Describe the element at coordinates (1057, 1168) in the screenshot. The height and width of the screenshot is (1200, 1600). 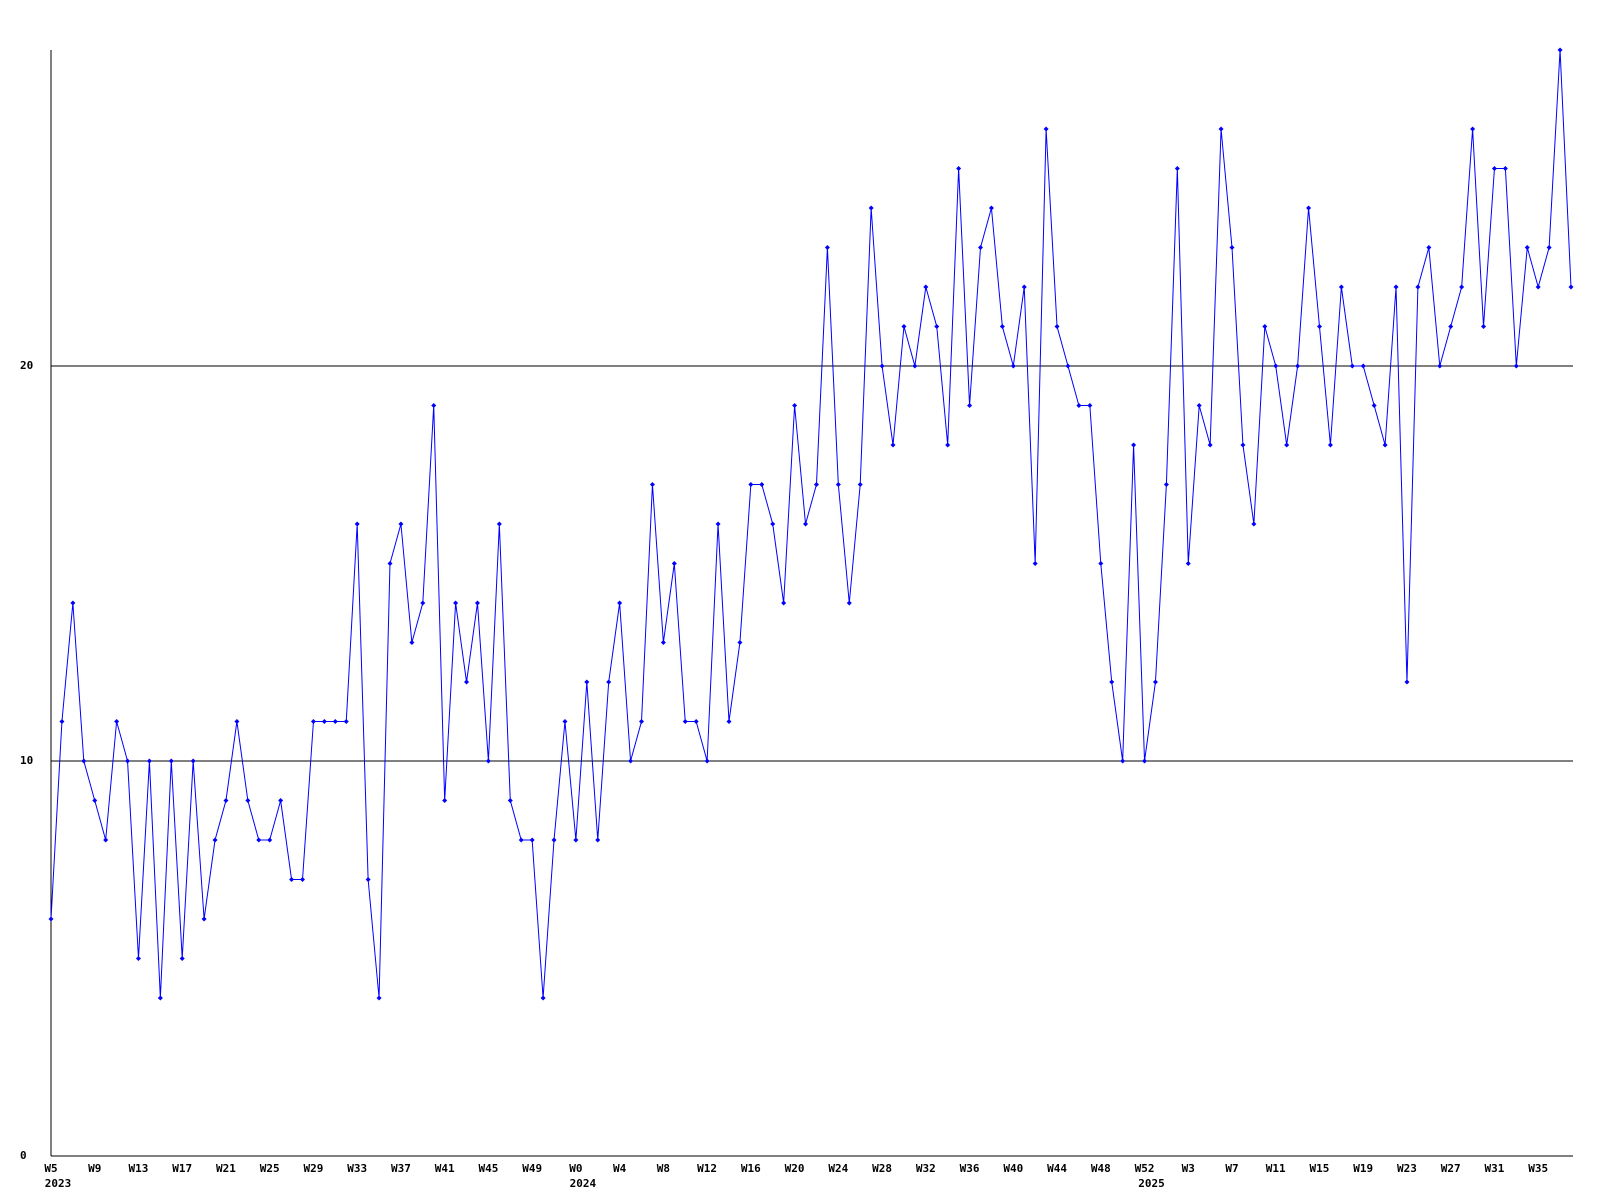
I see `x-tick-label: W44` at that location.